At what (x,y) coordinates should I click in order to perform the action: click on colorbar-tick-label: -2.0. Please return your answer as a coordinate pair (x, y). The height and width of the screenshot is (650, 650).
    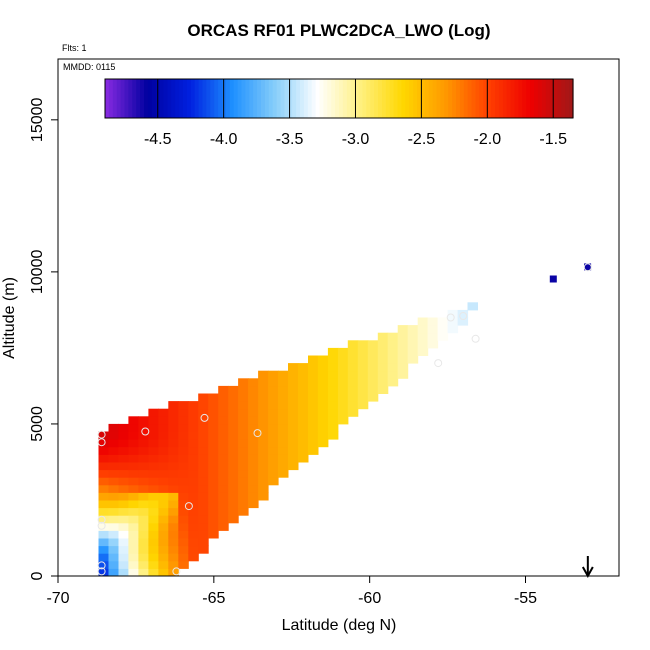
    Looking at the image, I should click on (488, 139).